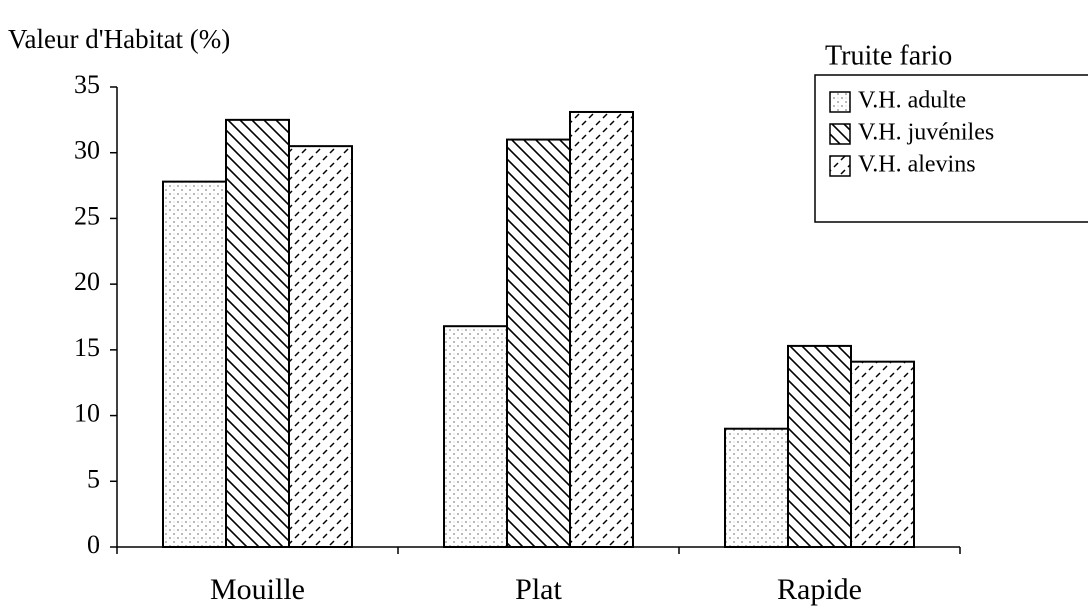  What do you see at coordinates (538, 589) in the screenshot?
I see `x-tick-label: Plat` at bounding box center [538, 589].